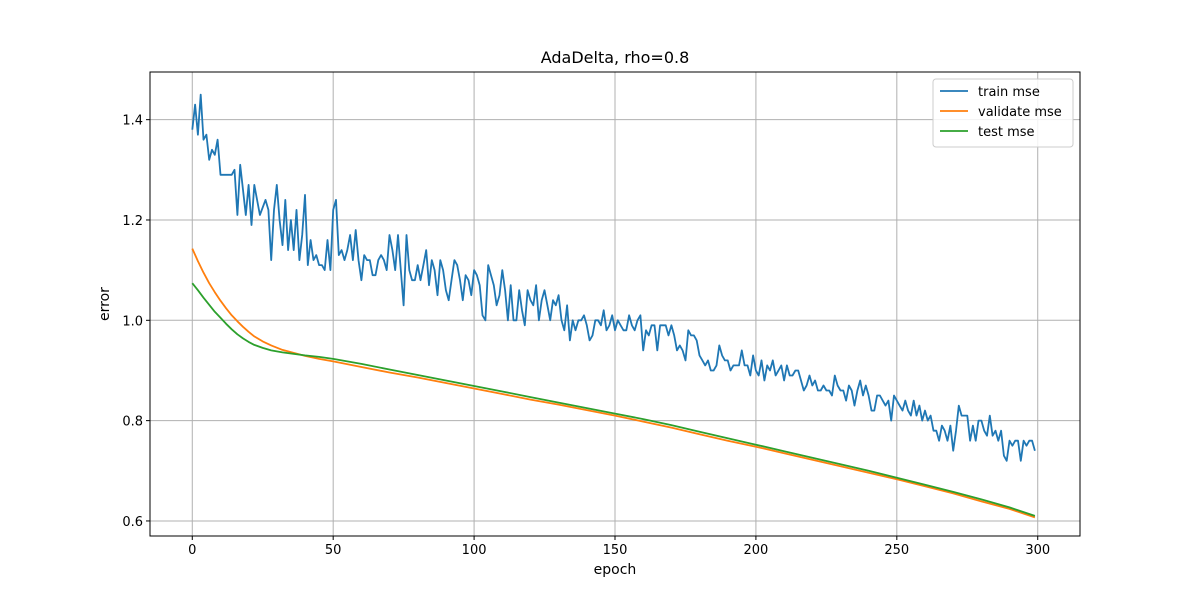 This screenshot has width=1200, height=600. What do you see at coordinates (132, 221) in the screenshot?
I see `y-tick-label: 1.2` at bounding box center [132, 221].